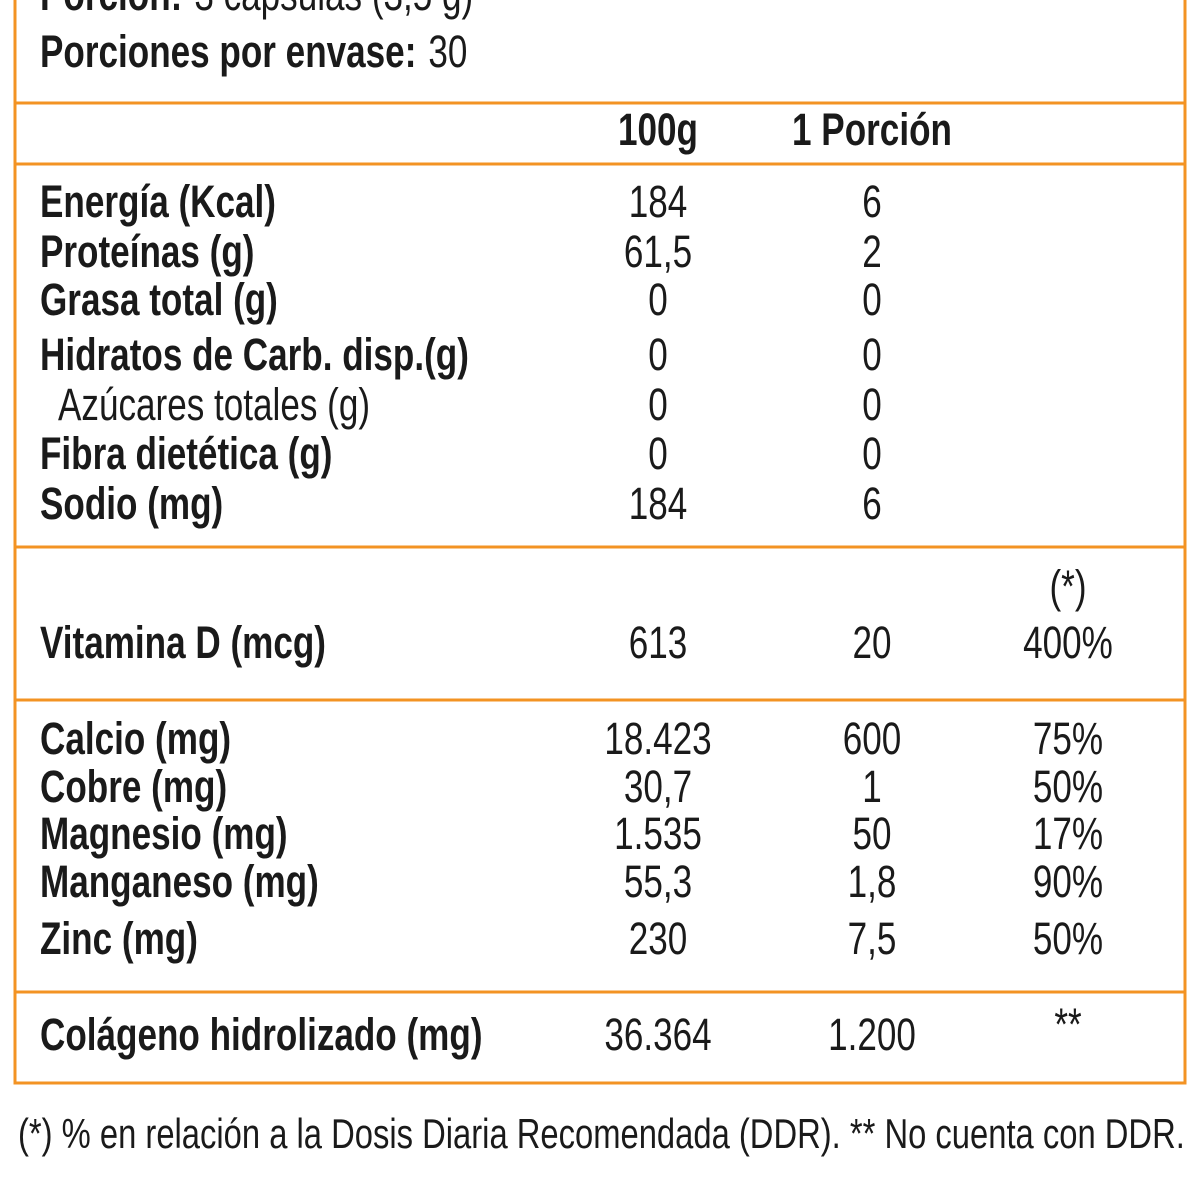 This screenshot has width=1200, height=1200. I want to click on value-serving: 20, so click(871, 642).